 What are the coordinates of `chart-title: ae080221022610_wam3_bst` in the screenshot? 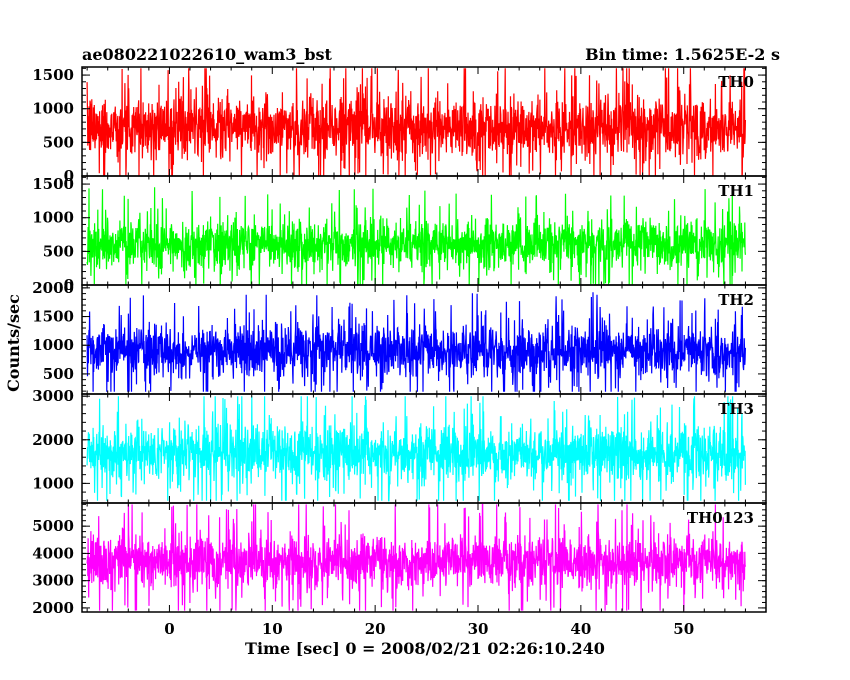 It's located at (207, 54).